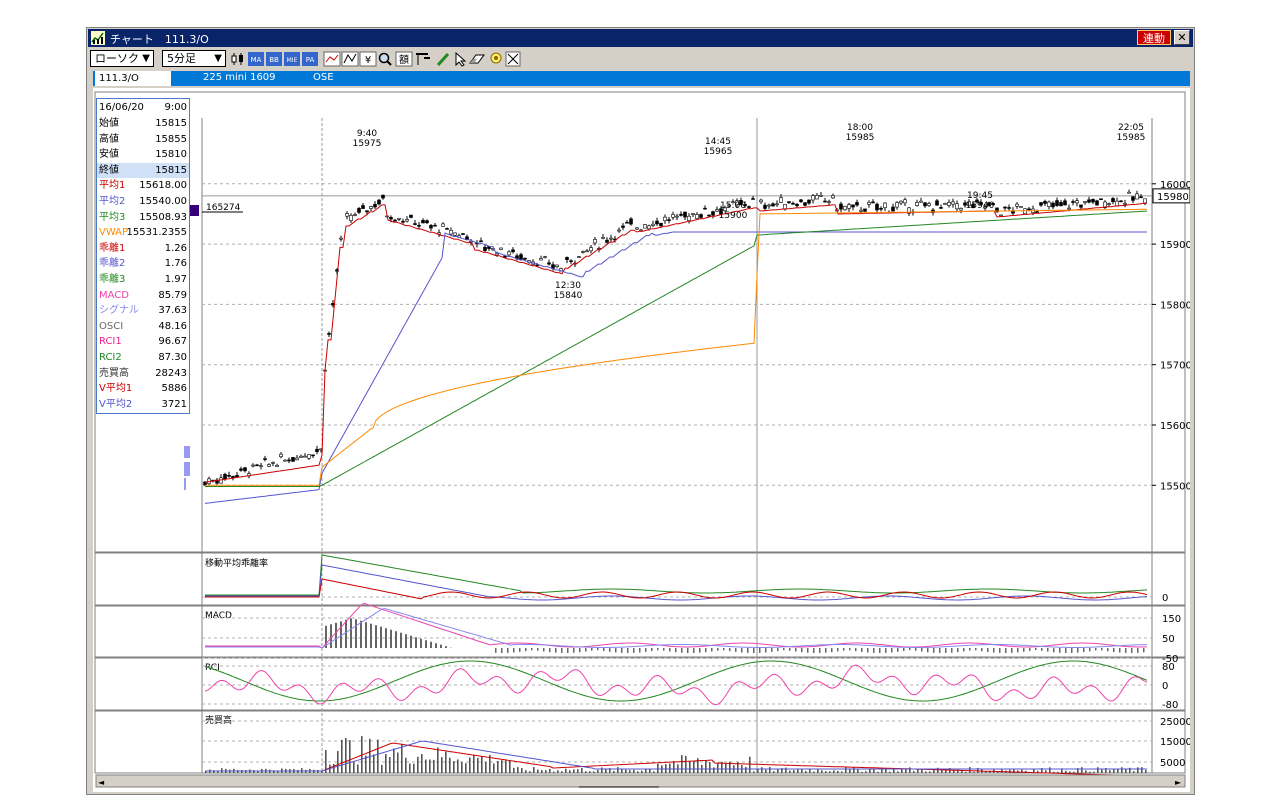 This screenshot has height=811, width=1280. Describe the element at coordinates (1182, 37) in the screenshot. I see `close-button: ✕` at that location.